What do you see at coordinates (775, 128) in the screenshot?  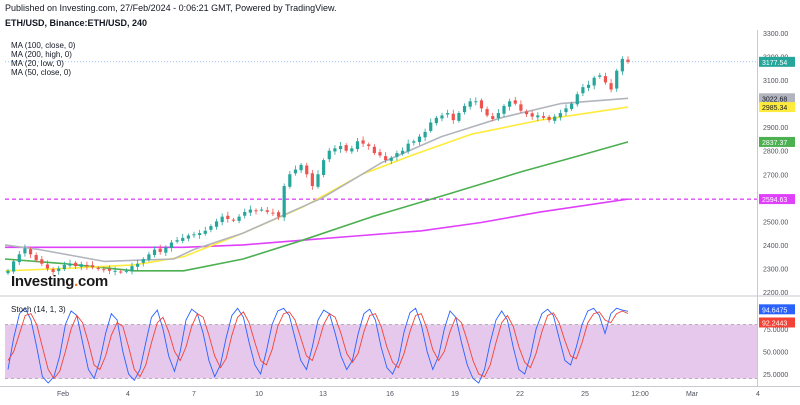 I see `y-tick-label: 2900.00` at bounding box center [775, 128].